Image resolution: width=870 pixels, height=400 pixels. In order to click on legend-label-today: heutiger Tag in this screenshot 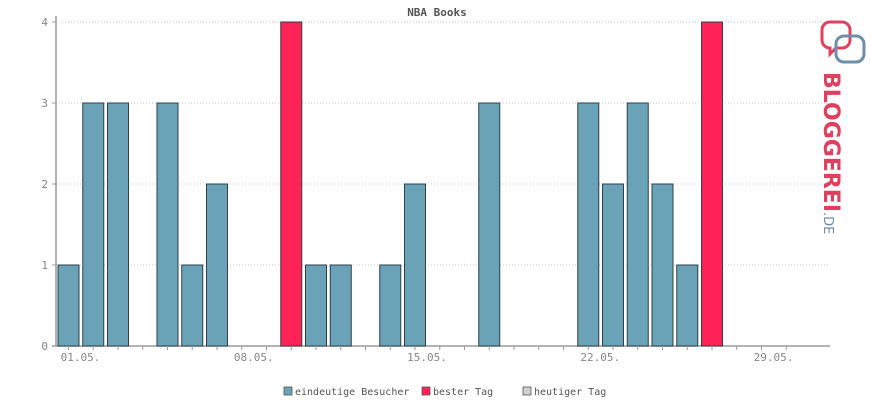, I will do `click(570, 392)`.